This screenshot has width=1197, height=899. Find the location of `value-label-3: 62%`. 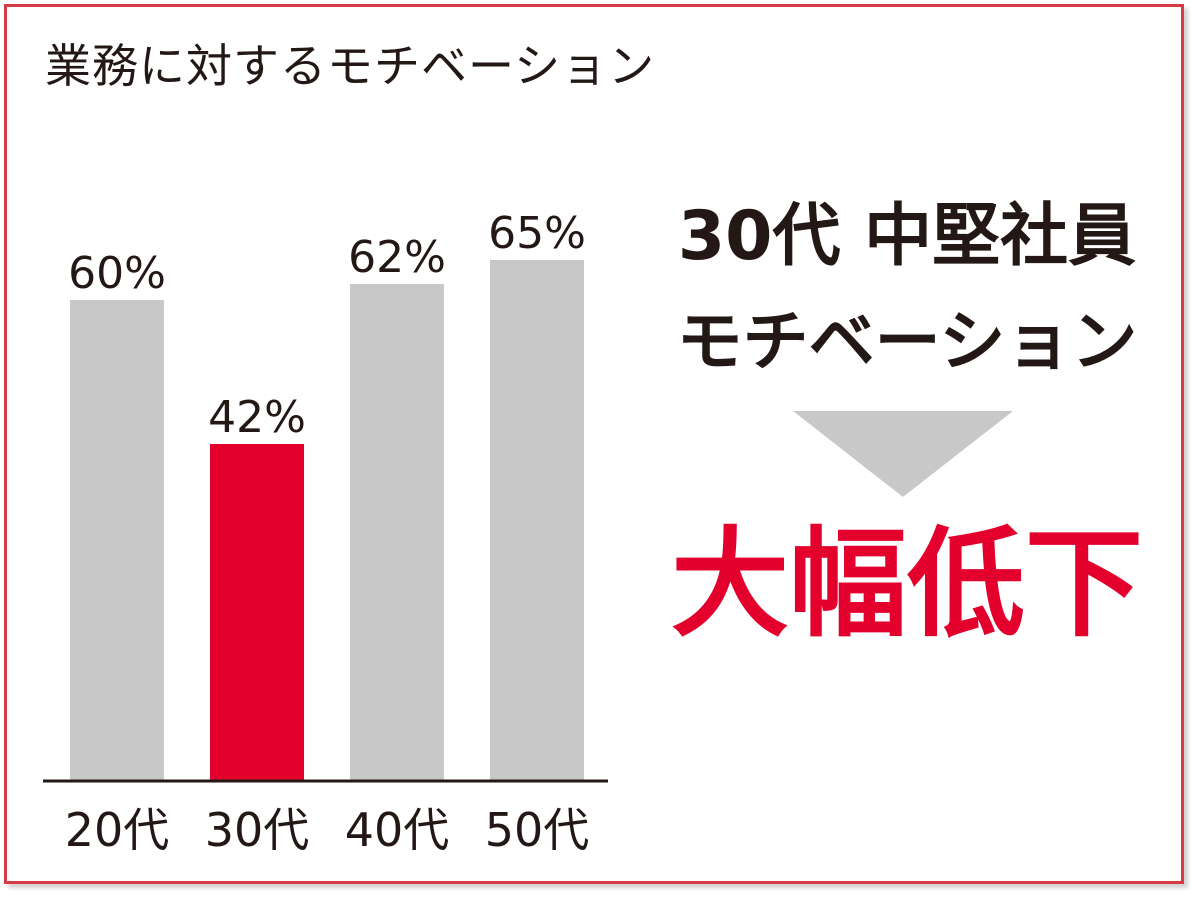

value-label-3: 62% is located at coordinates (397, 257).